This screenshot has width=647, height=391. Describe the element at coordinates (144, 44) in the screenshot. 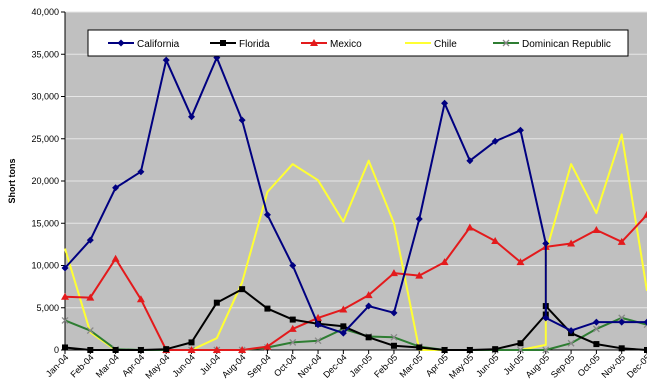

I see `legend-item-california: California` at that location.